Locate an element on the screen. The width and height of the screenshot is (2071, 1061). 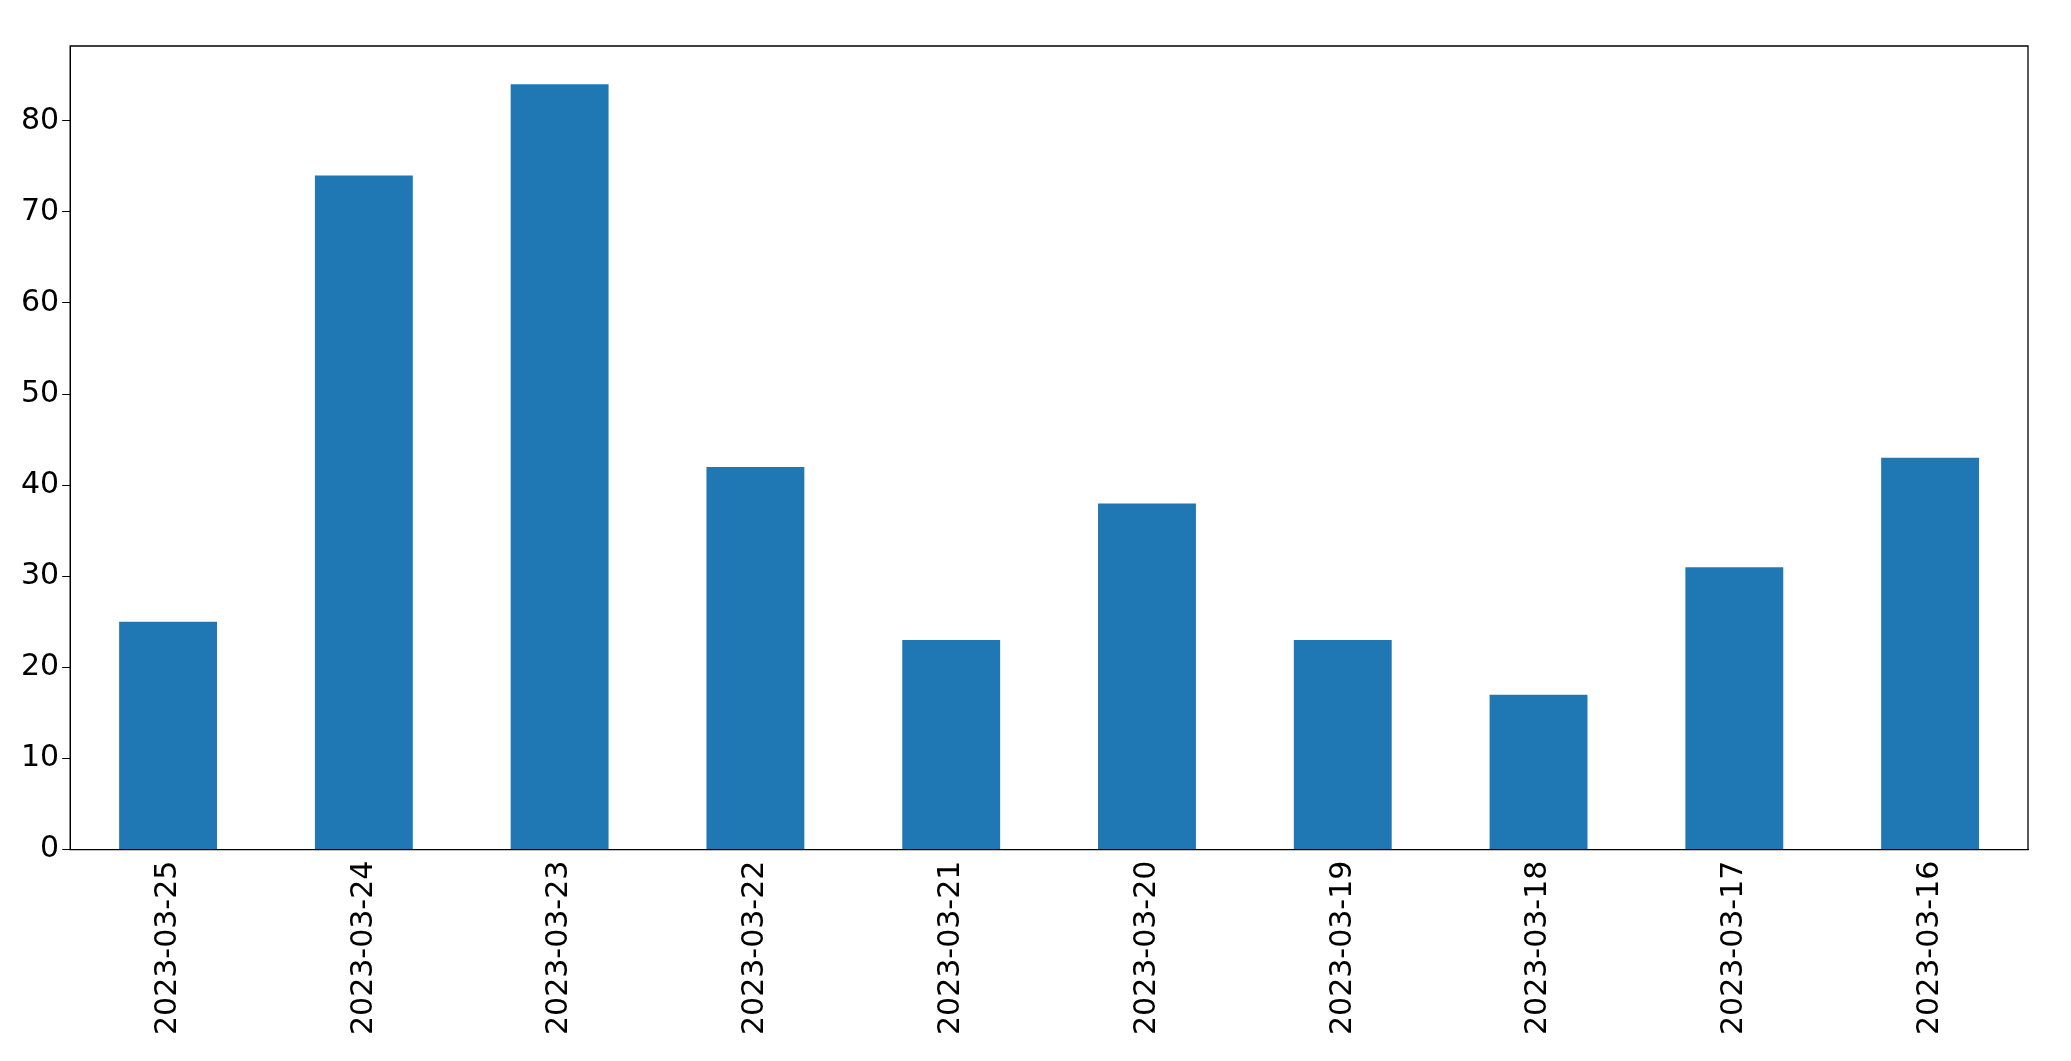
x-tick-label: 2023-03-21 is located at coordinates (948, 948).